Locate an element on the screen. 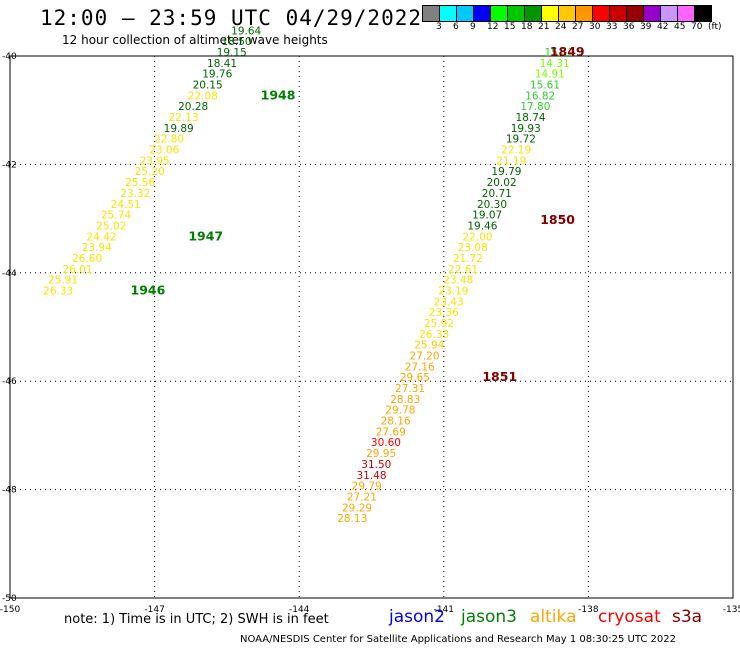 The height and width of the screenshot is (650, 740). swh-data-label: 22.13 is located at coordinates (183, 118).